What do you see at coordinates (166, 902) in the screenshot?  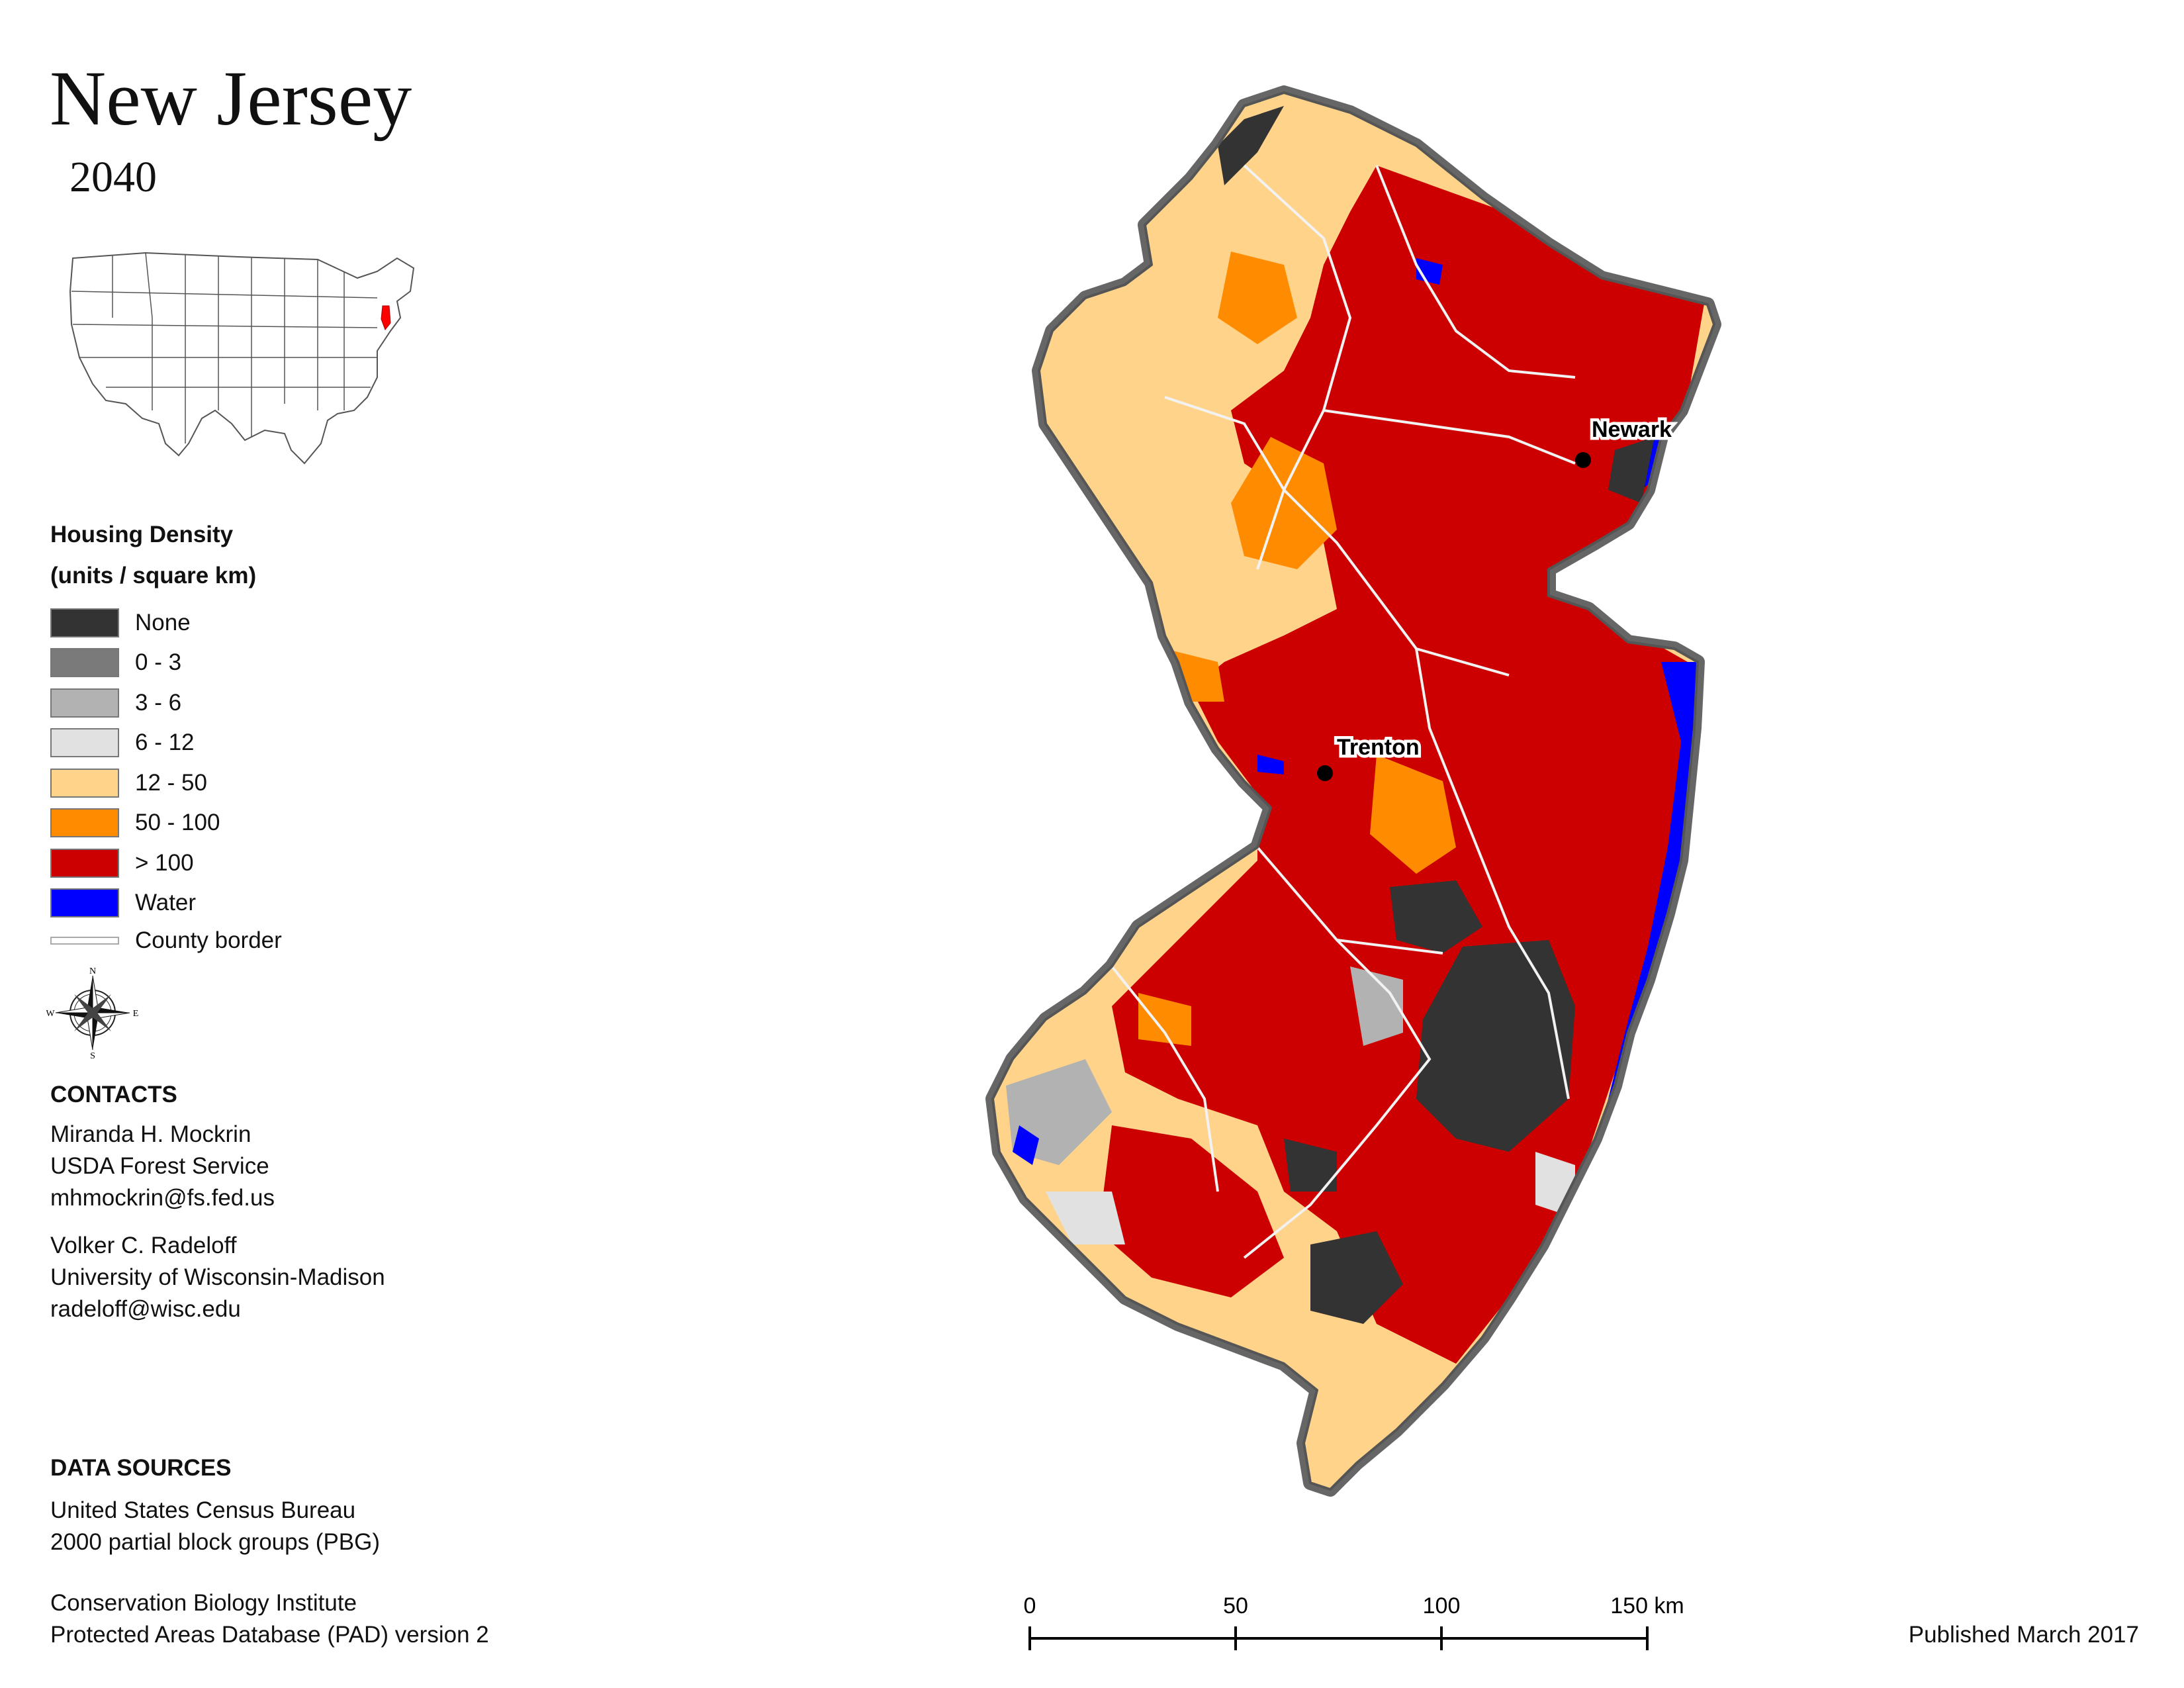 I see `legend-label: Water` at bounding box center [166, 902].